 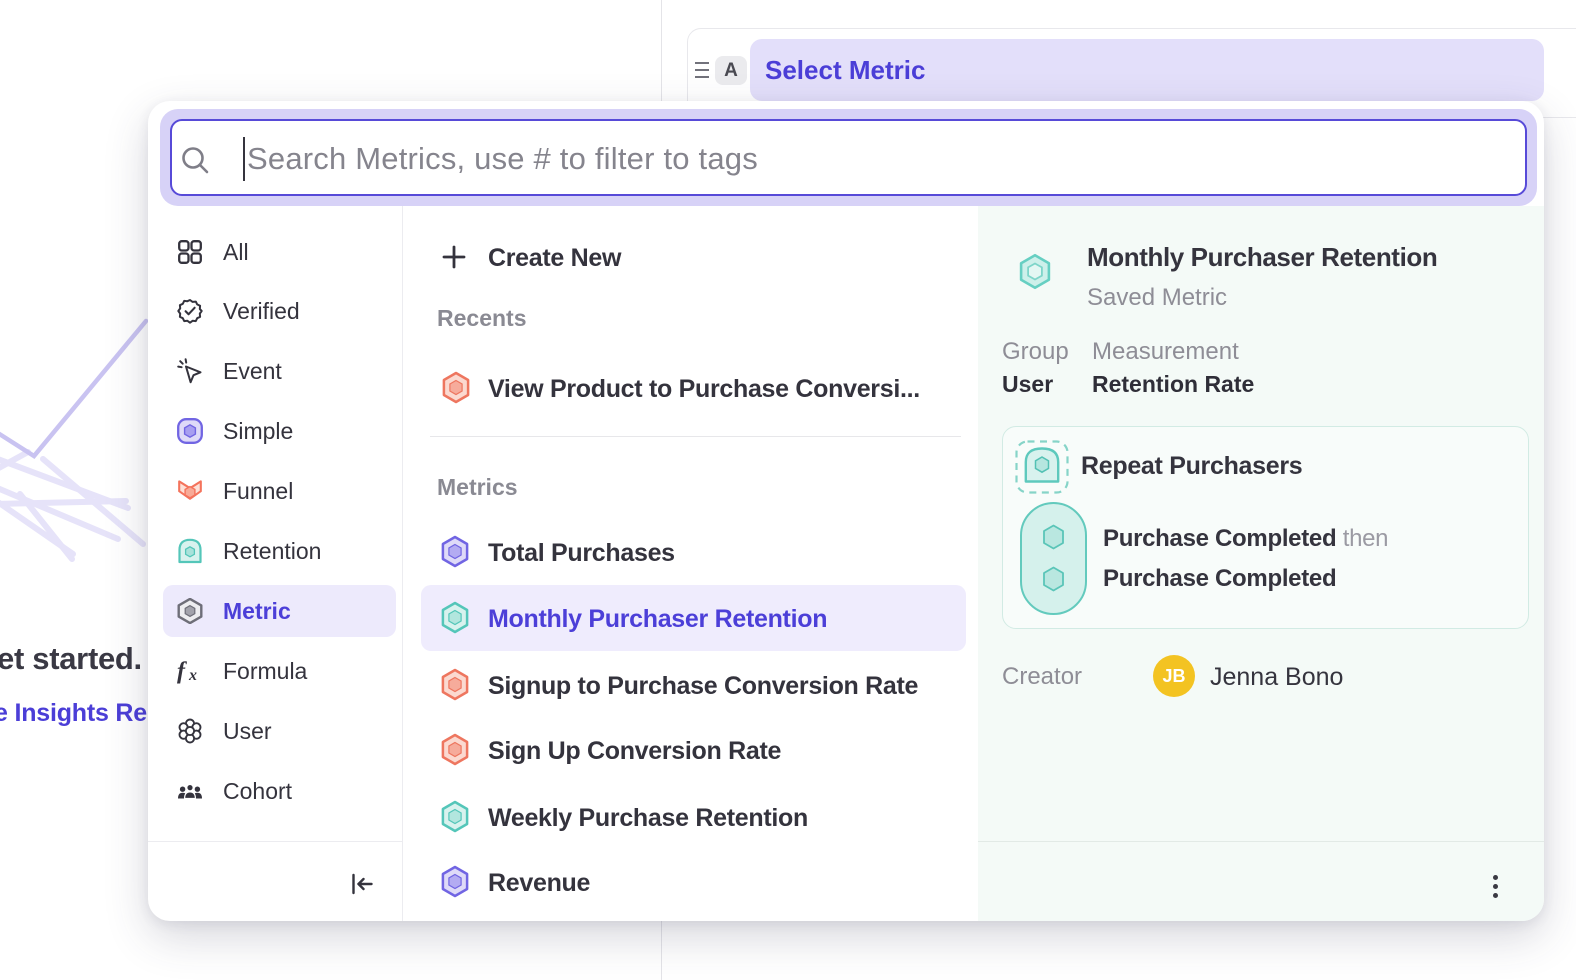 What do you see at coordinates (182, 672) in the screenshot?
I see `svg-text: f` at bounding box center [182, 672].